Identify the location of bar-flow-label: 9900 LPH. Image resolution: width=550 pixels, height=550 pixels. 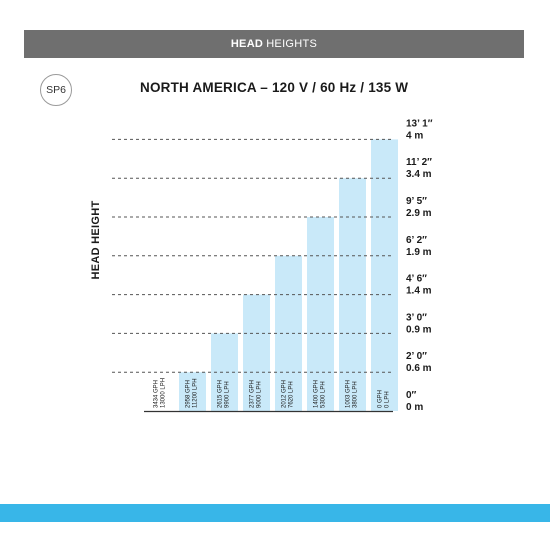
(228, 394).